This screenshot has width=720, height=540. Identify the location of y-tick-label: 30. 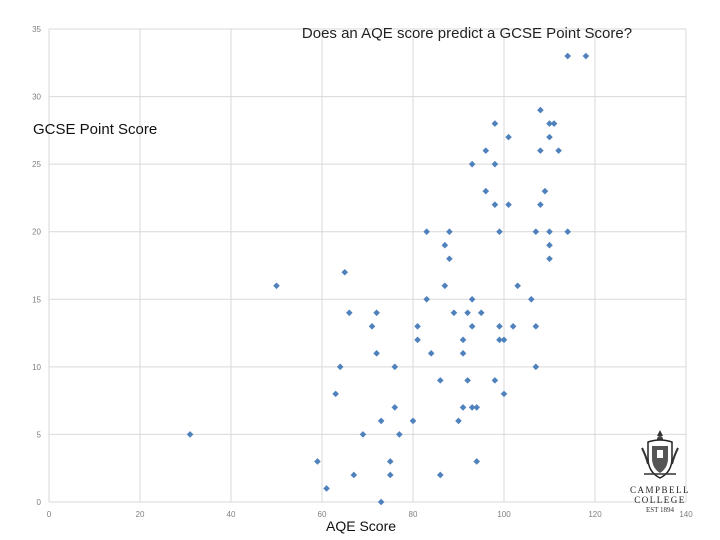
(36, 97).